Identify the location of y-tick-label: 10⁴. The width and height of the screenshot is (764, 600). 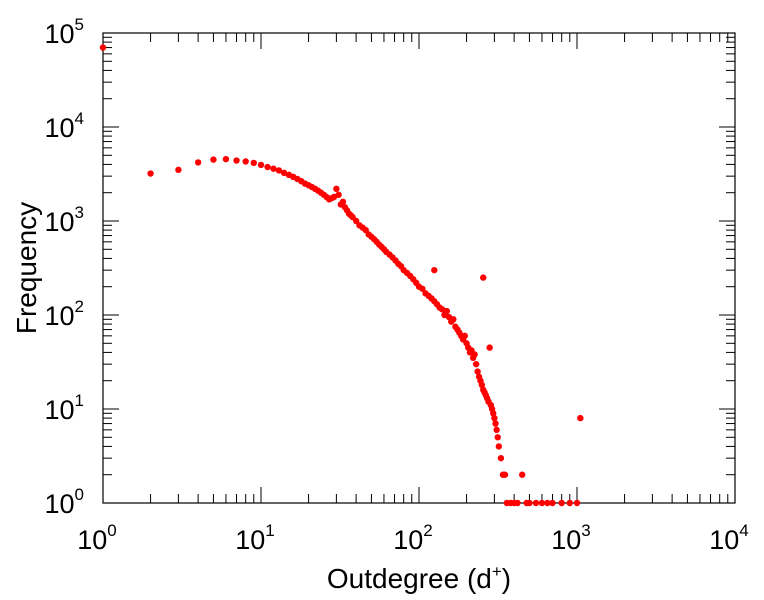
(64, 126).